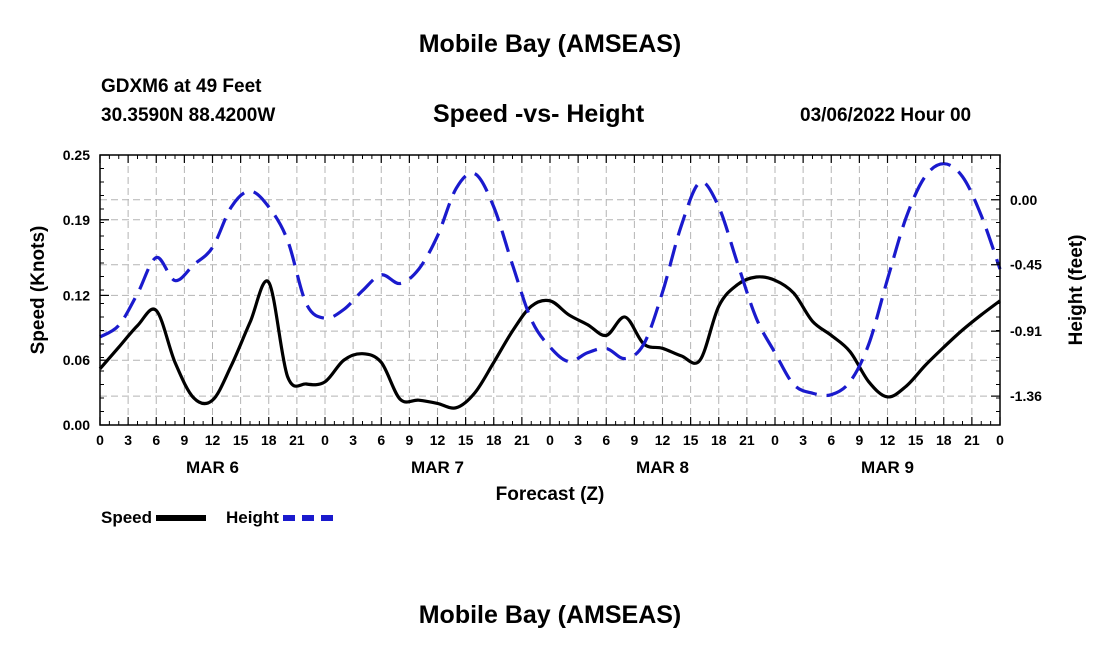 This screenshot has width=1100, height=650. Describe the element at coordinates (38, 290) in the screenshot. I see `y-axis-left-title: Speed (Knots)` at that location.